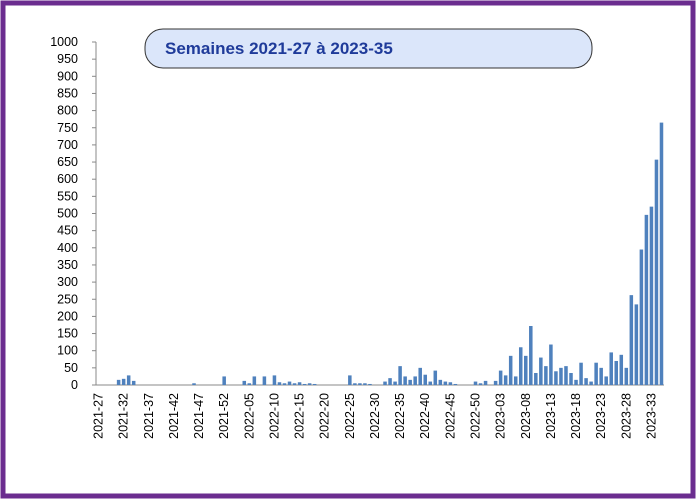 This screenshot has height=499, width=696. What do you see at coordinates (300, 416) in the screenshot?
I see `x-tick-label: 2022-15` at bounding box center [300, 416].